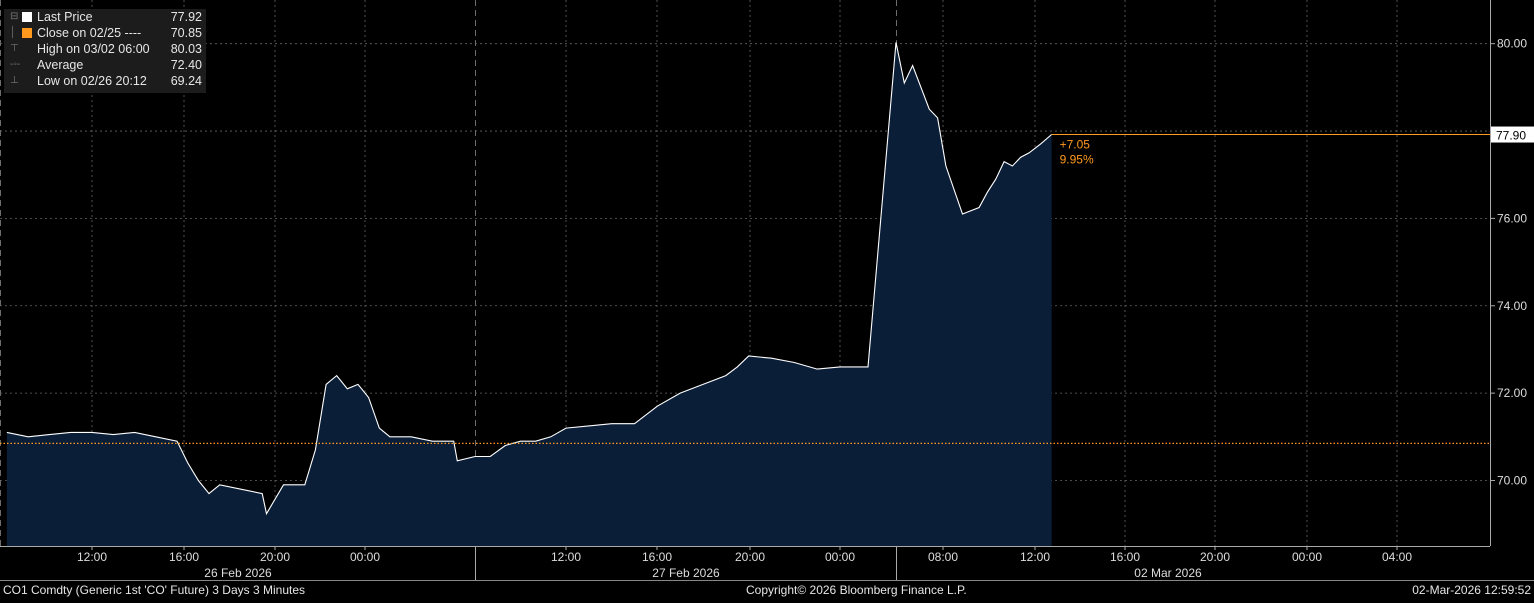 This screenshot has height=603, width=1534. I want to click on last-price-badge, so click(1512, 134).